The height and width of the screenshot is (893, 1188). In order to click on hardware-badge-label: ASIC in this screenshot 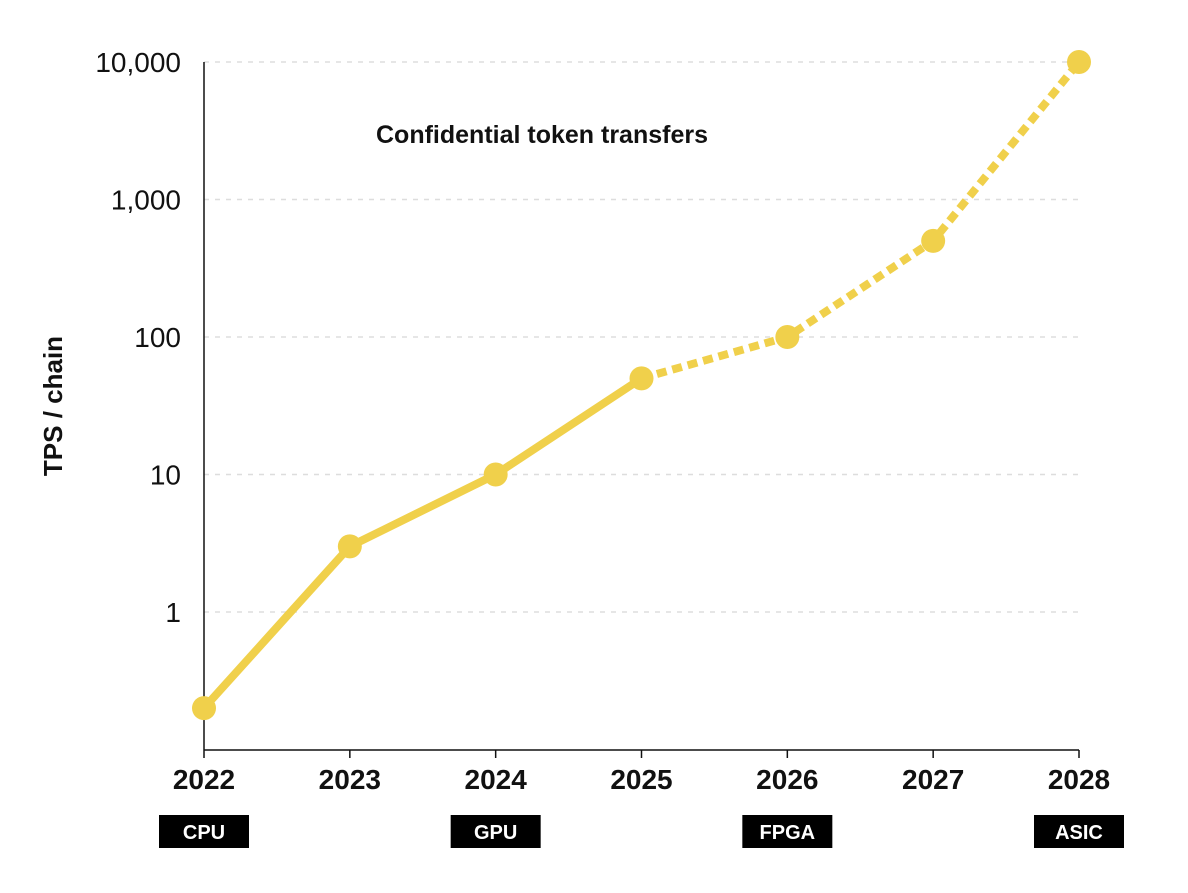, I will do `click(1079, 833)`.